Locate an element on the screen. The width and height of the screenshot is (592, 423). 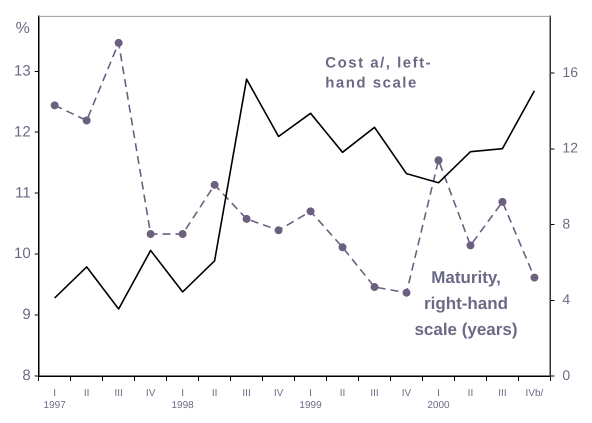
x-tick-label: I 1999 is located at coordinates (310, 399).